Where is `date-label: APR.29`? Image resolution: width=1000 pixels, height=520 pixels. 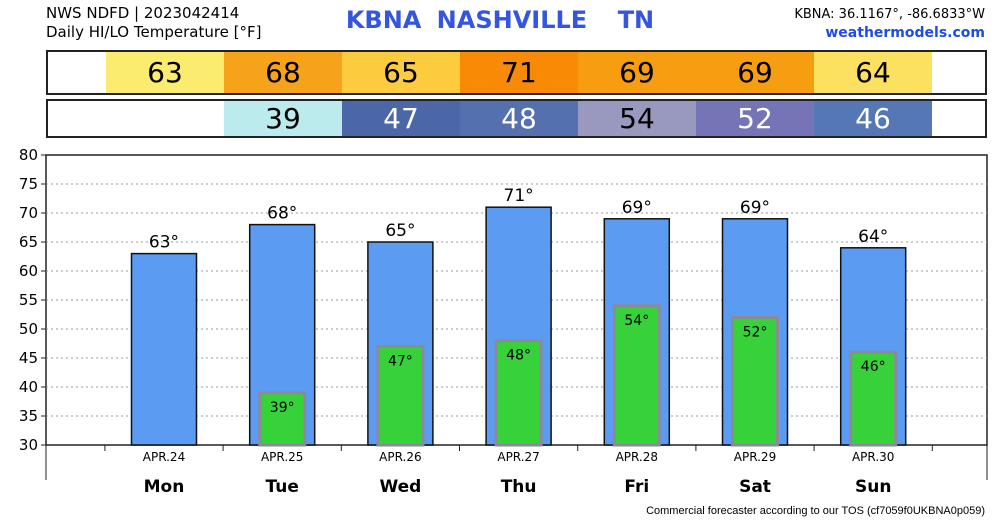 date-label: APR.29 is located at coordinates (755, 457).